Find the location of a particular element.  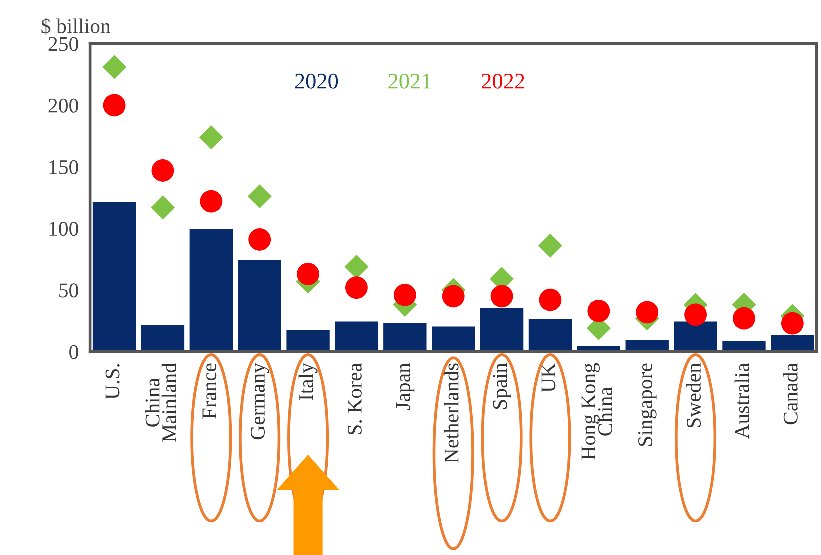

y-tick-label: 100 is located at coordinates (64, 229).